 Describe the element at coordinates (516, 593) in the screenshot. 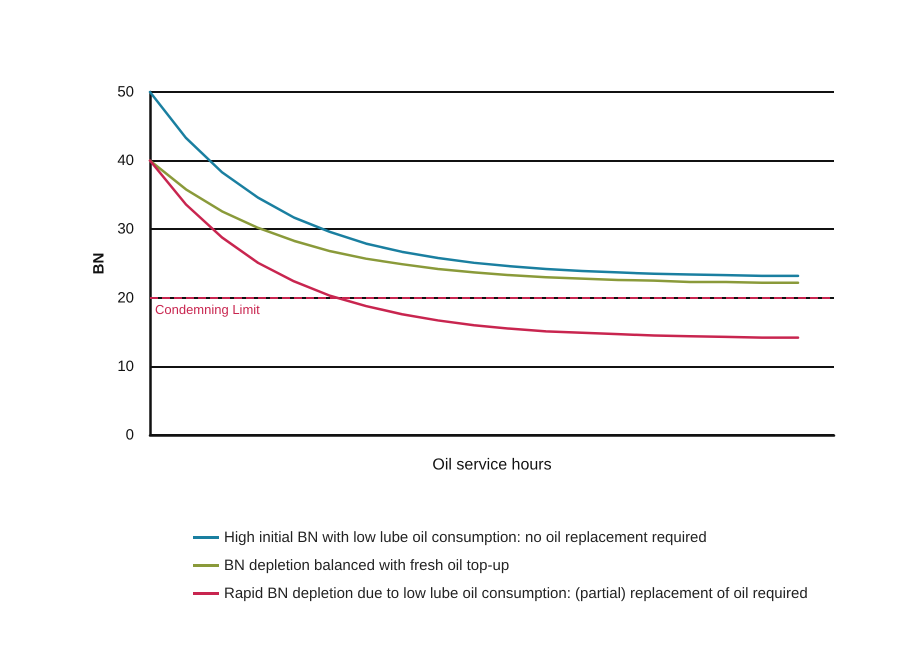

I see `legend-label: Rapid BN depletion due to low lube oil consumption: (partial) replacement of oil required` at that location.